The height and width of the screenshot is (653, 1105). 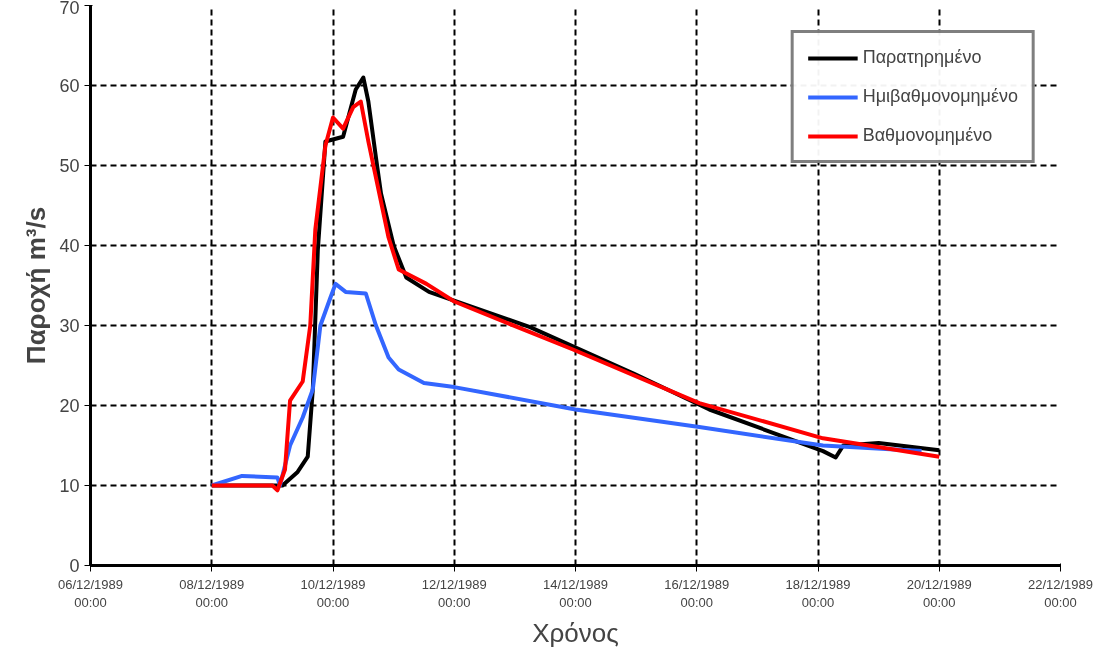 What do you see at coordinates (69, 9) in the screenshot?
I see `y-tick-label: 70` at bounding box center [69, 9].